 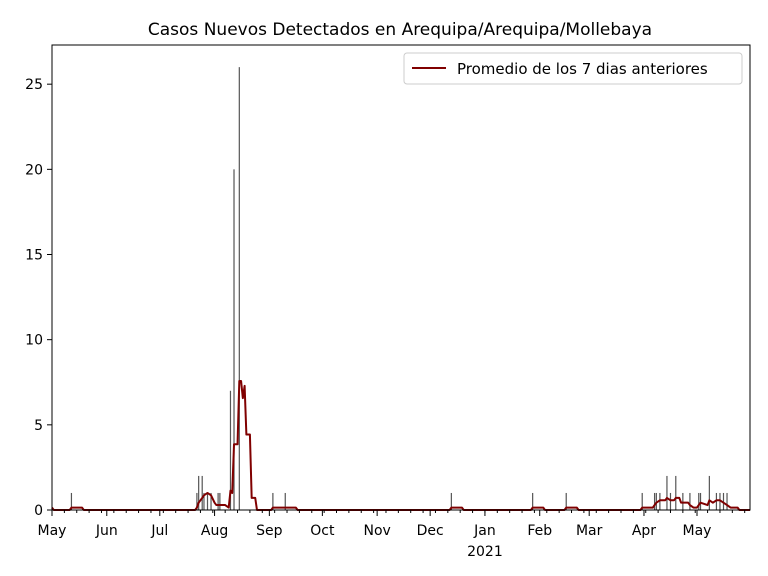 What do you see at coordinates (106, 531) in the screenshot?
I see `x-tick-label: Jun` at bounding box center [106, 531].